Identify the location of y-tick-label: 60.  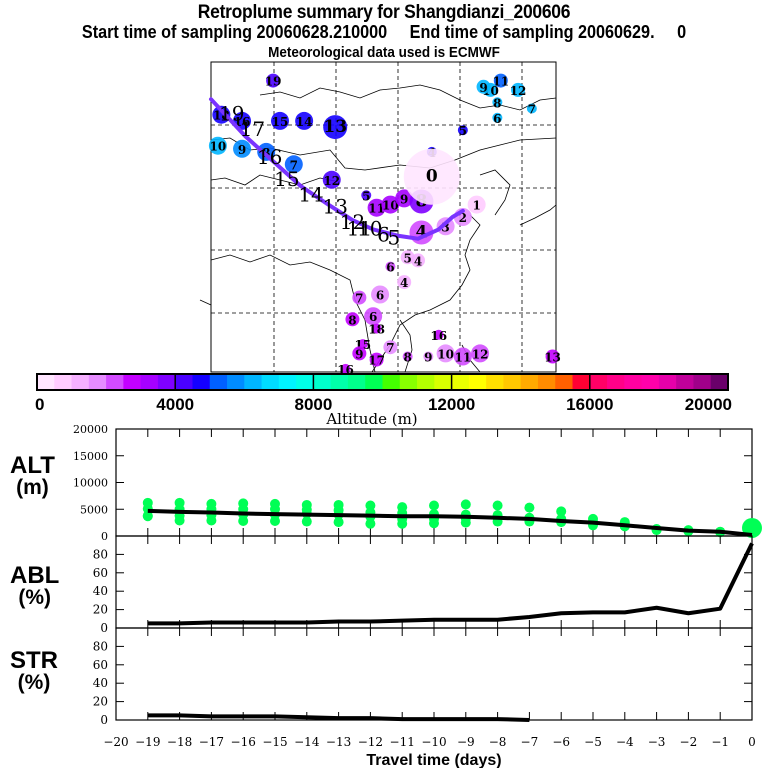
(100, 665).